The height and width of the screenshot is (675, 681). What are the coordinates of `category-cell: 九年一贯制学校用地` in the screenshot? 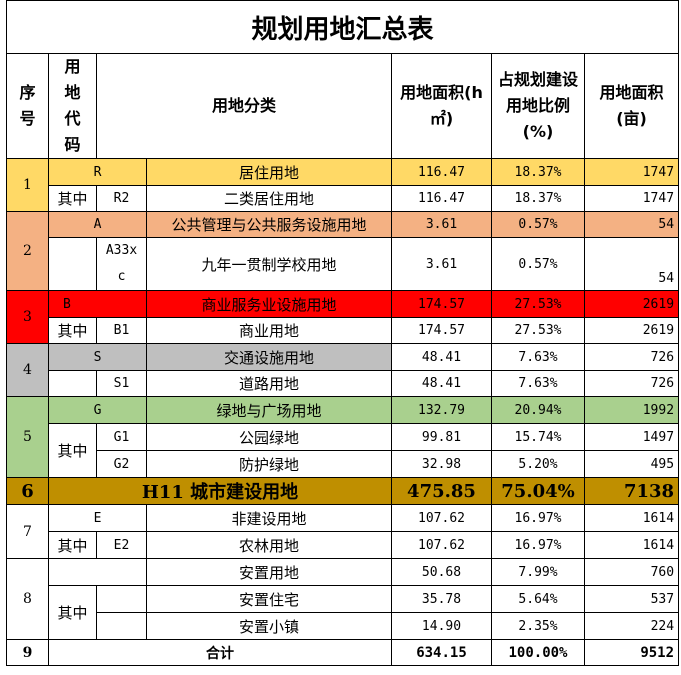 It's located at (269, 264).